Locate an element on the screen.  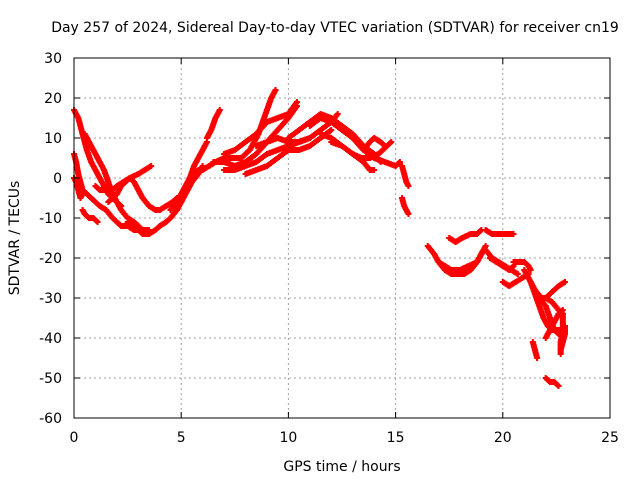
x-tick-label: 15 is located at coordinates (396, 438).